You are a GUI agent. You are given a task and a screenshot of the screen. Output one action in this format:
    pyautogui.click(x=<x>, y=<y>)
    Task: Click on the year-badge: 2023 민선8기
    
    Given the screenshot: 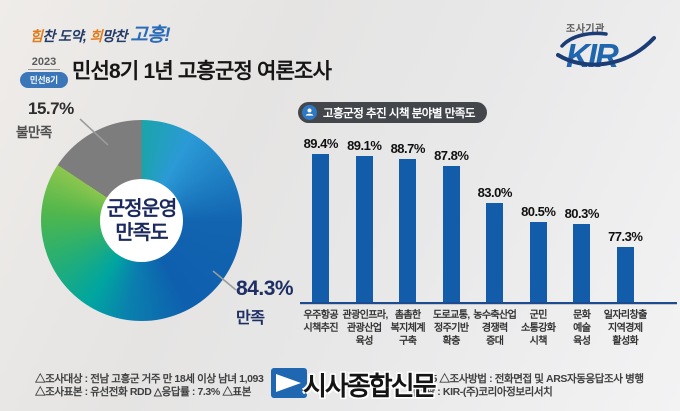 What is the action you would take?
    pyautogui.click(x=44, y=70)
    